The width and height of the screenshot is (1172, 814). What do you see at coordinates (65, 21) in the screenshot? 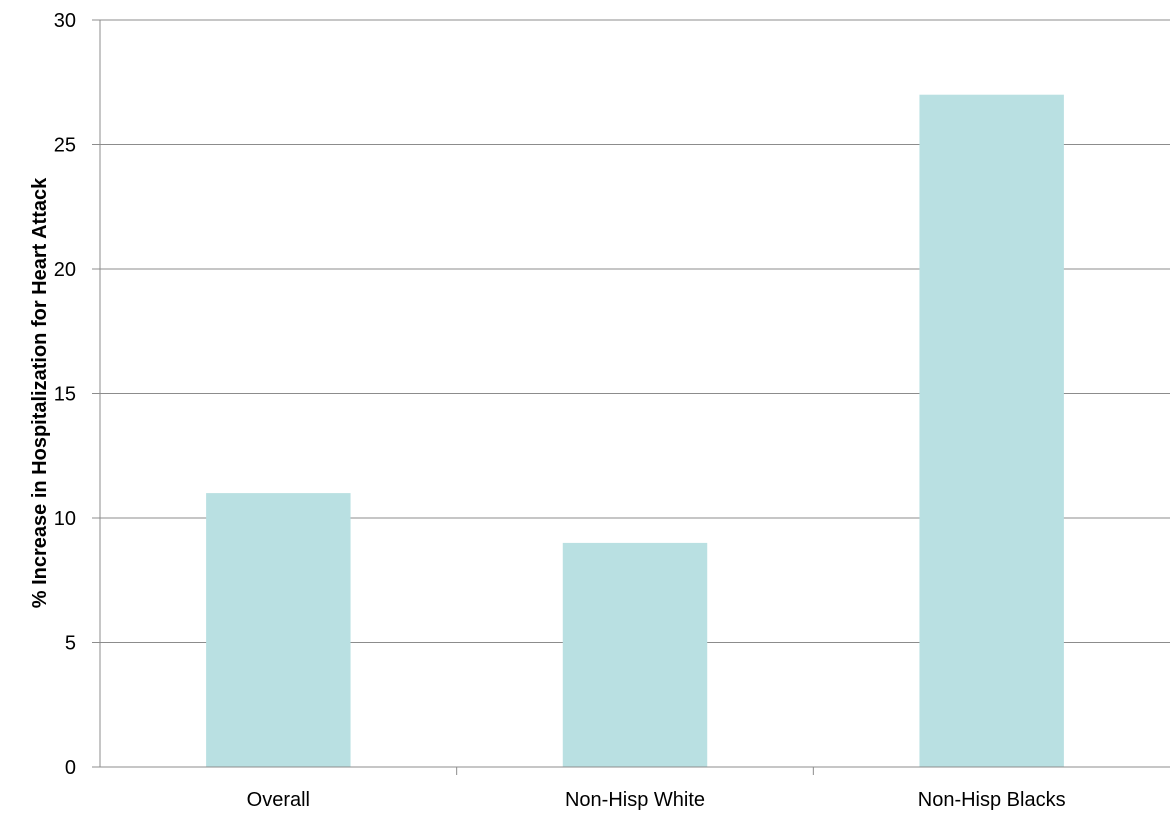
I see `y-tick-label: 30` at bounding box center [65, 21].